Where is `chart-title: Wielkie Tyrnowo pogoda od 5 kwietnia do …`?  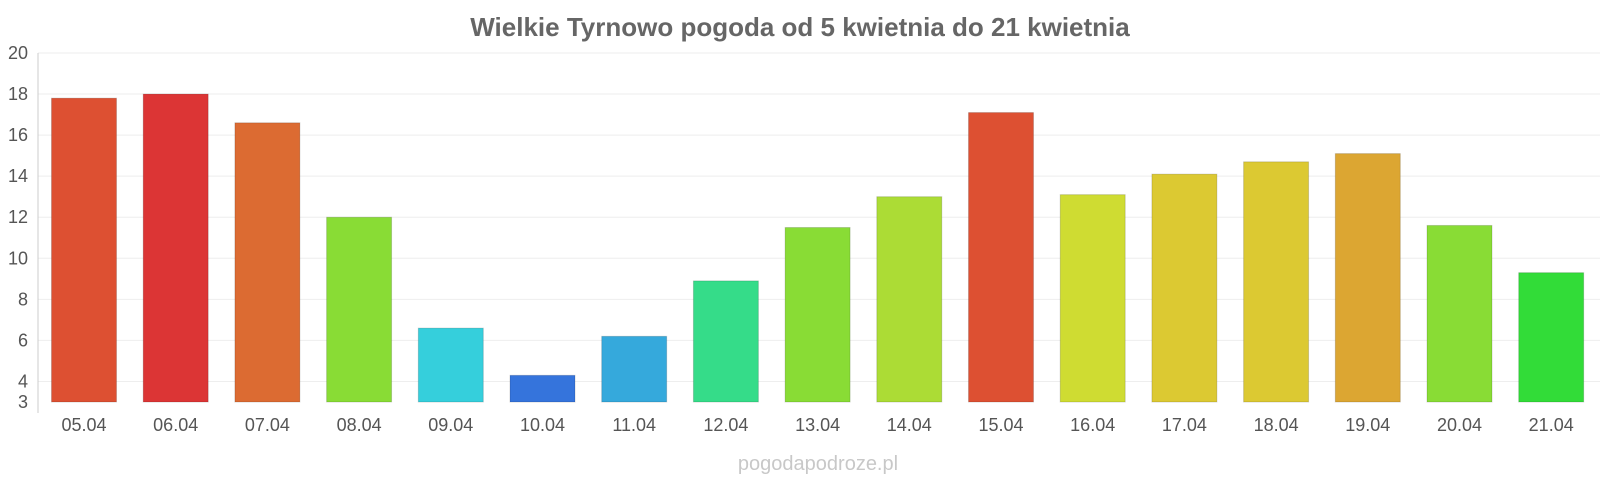
chart-title: Wielkie Tyrnowo pogoda od 5 kwietnia do … is located at coordinates (800, 27).